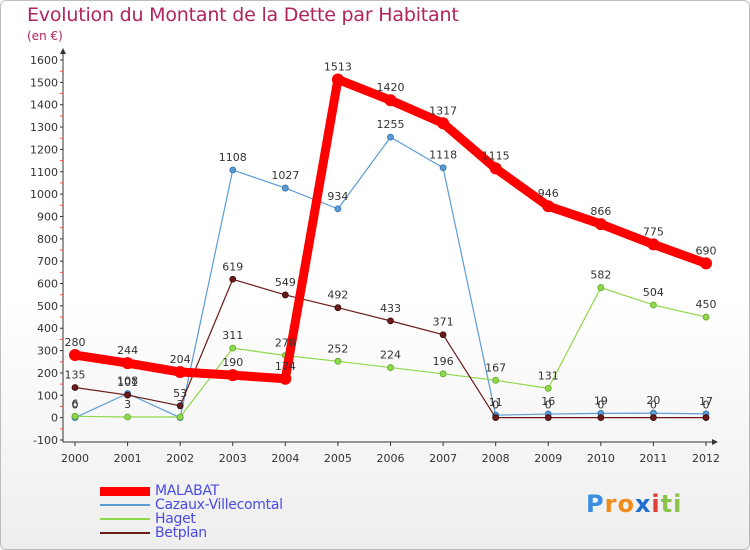 This screenshot has width=750, height=550. I want to click on data-label: 1027, so click(285, 175).